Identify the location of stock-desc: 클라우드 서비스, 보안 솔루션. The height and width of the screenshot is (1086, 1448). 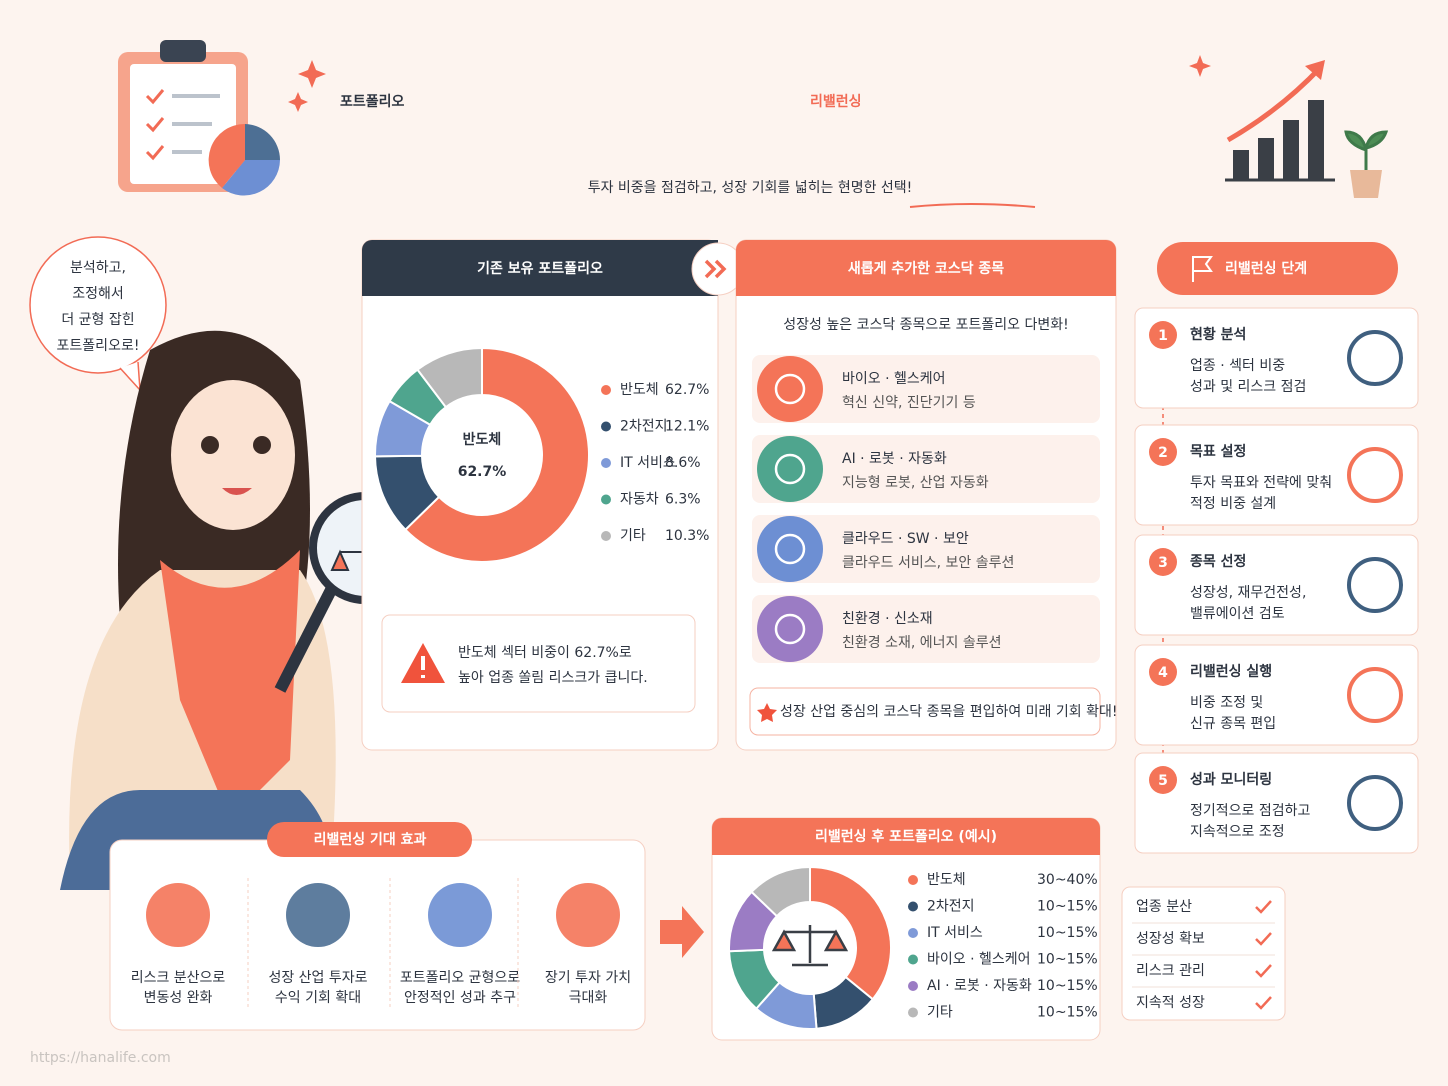
(928, 563).